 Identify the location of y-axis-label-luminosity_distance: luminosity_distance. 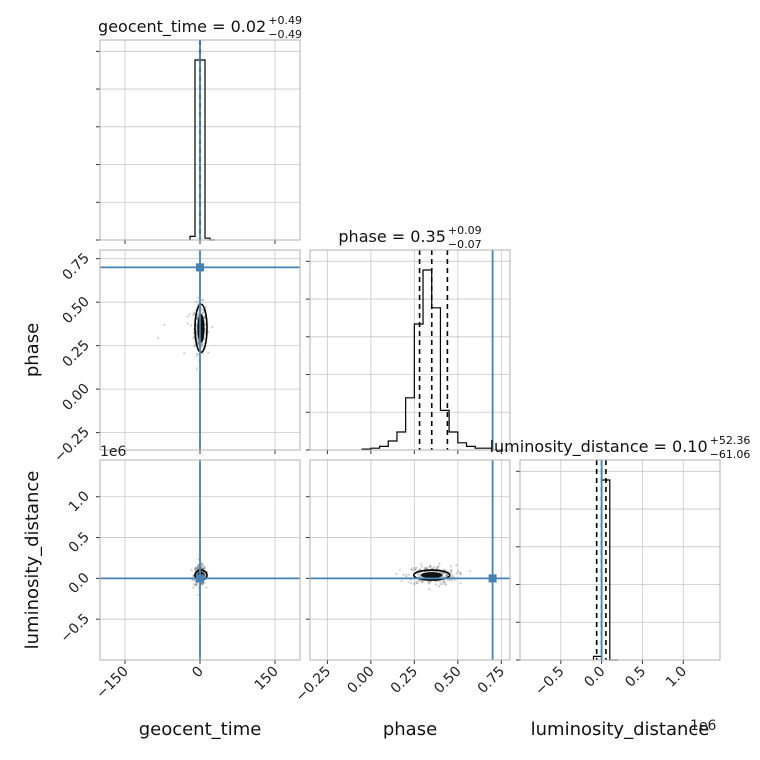
(32, 560).